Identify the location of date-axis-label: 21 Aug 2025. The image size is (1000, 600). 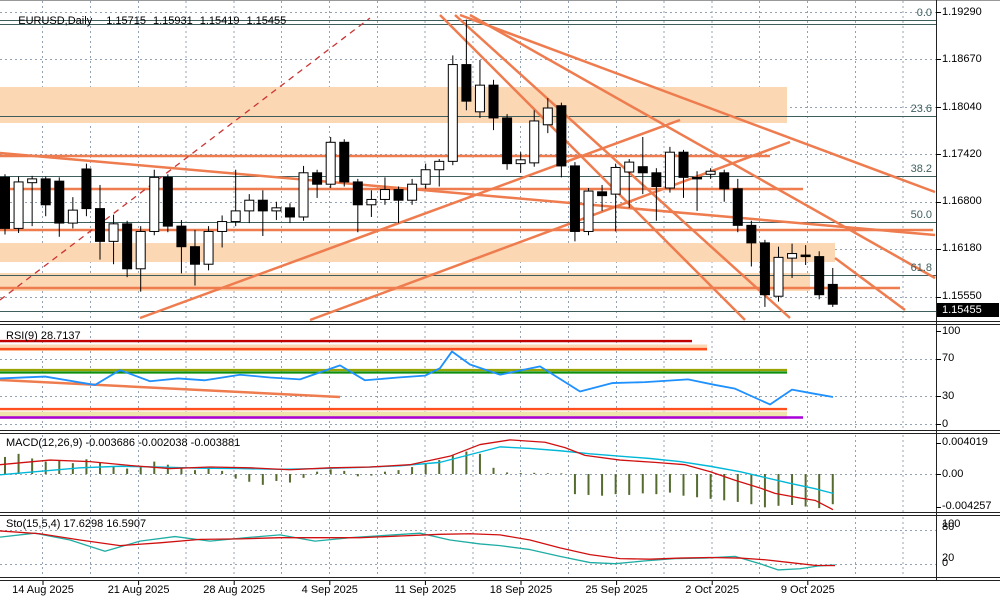
(138, 590).